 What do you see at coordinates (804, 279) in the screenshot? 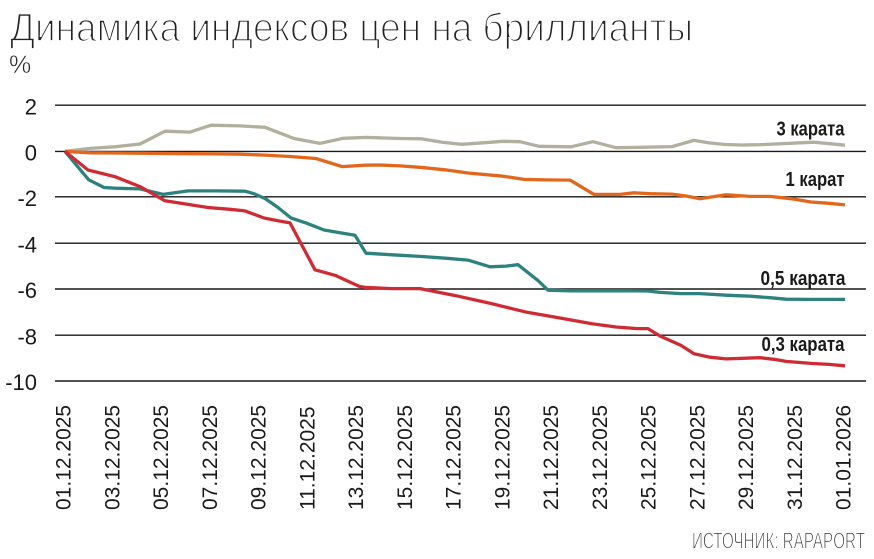
I see `svg-text: 0,5 карата` at bounding box center [804, 279].